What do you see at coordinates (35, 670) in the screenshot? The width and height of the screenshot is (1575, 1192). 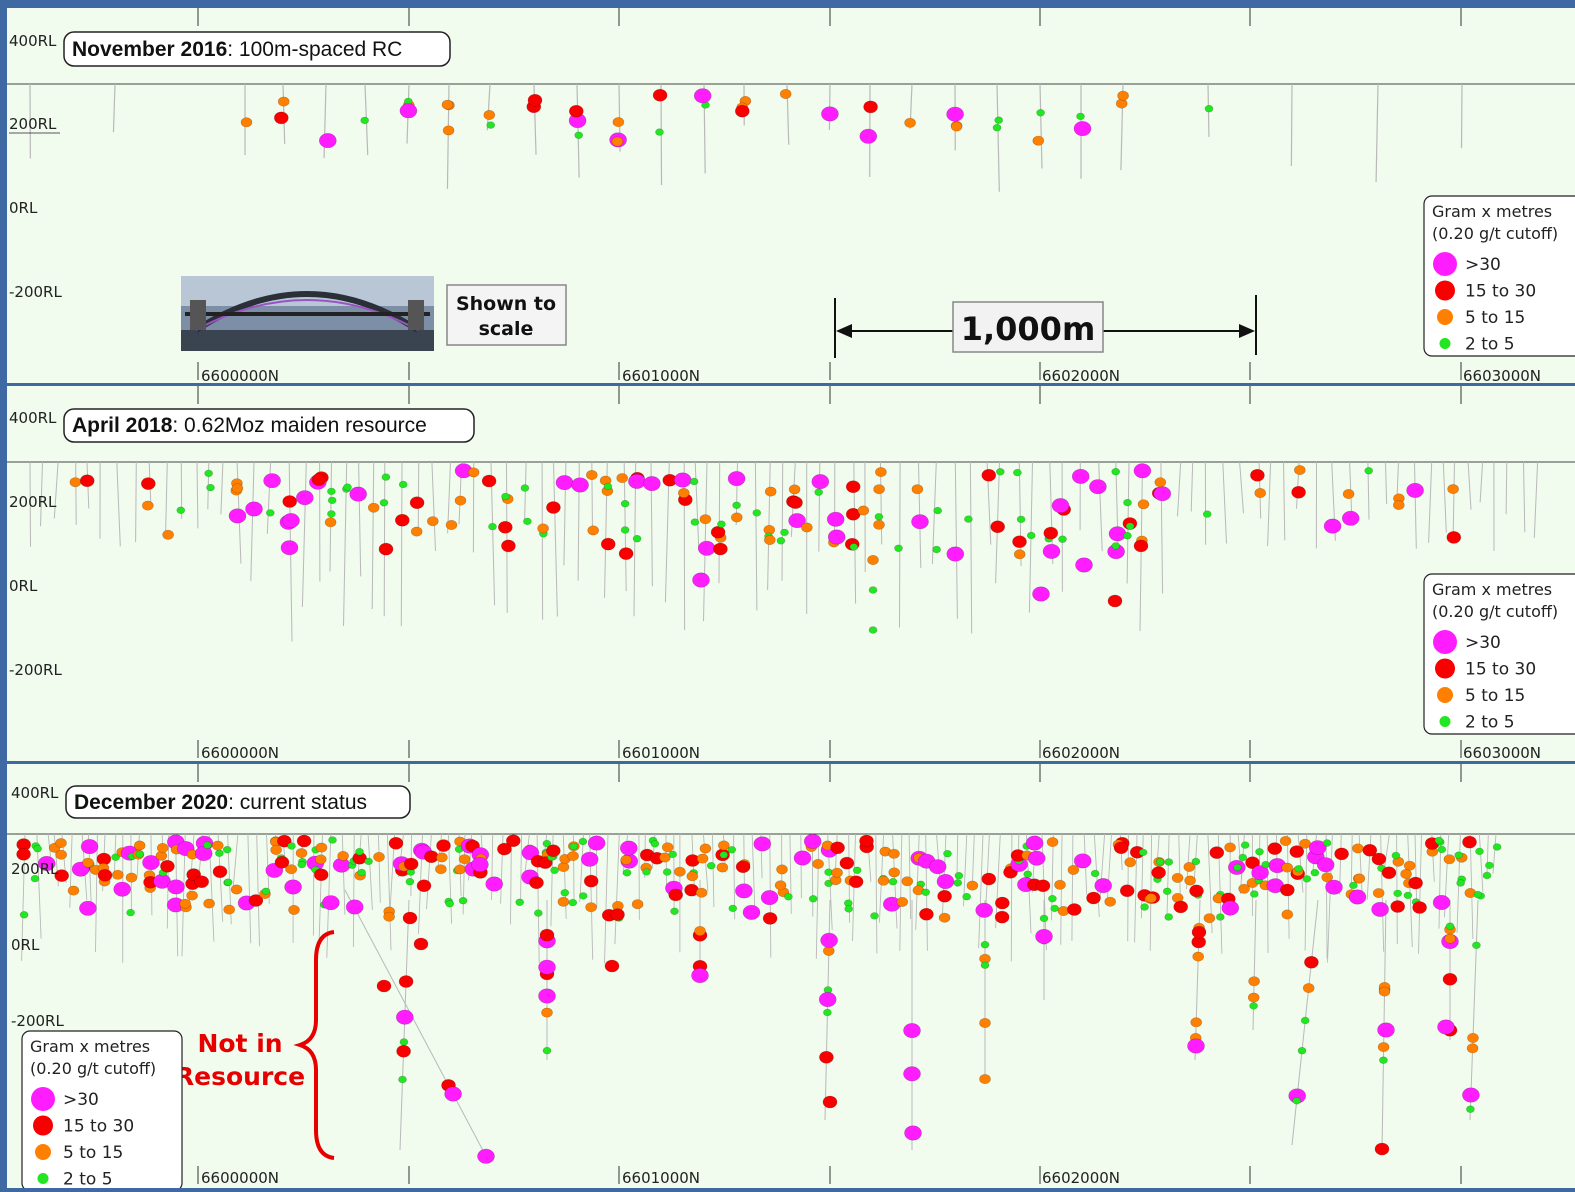 I see `rl-label-minus200: -200RL` at bounding box center [35, 670].